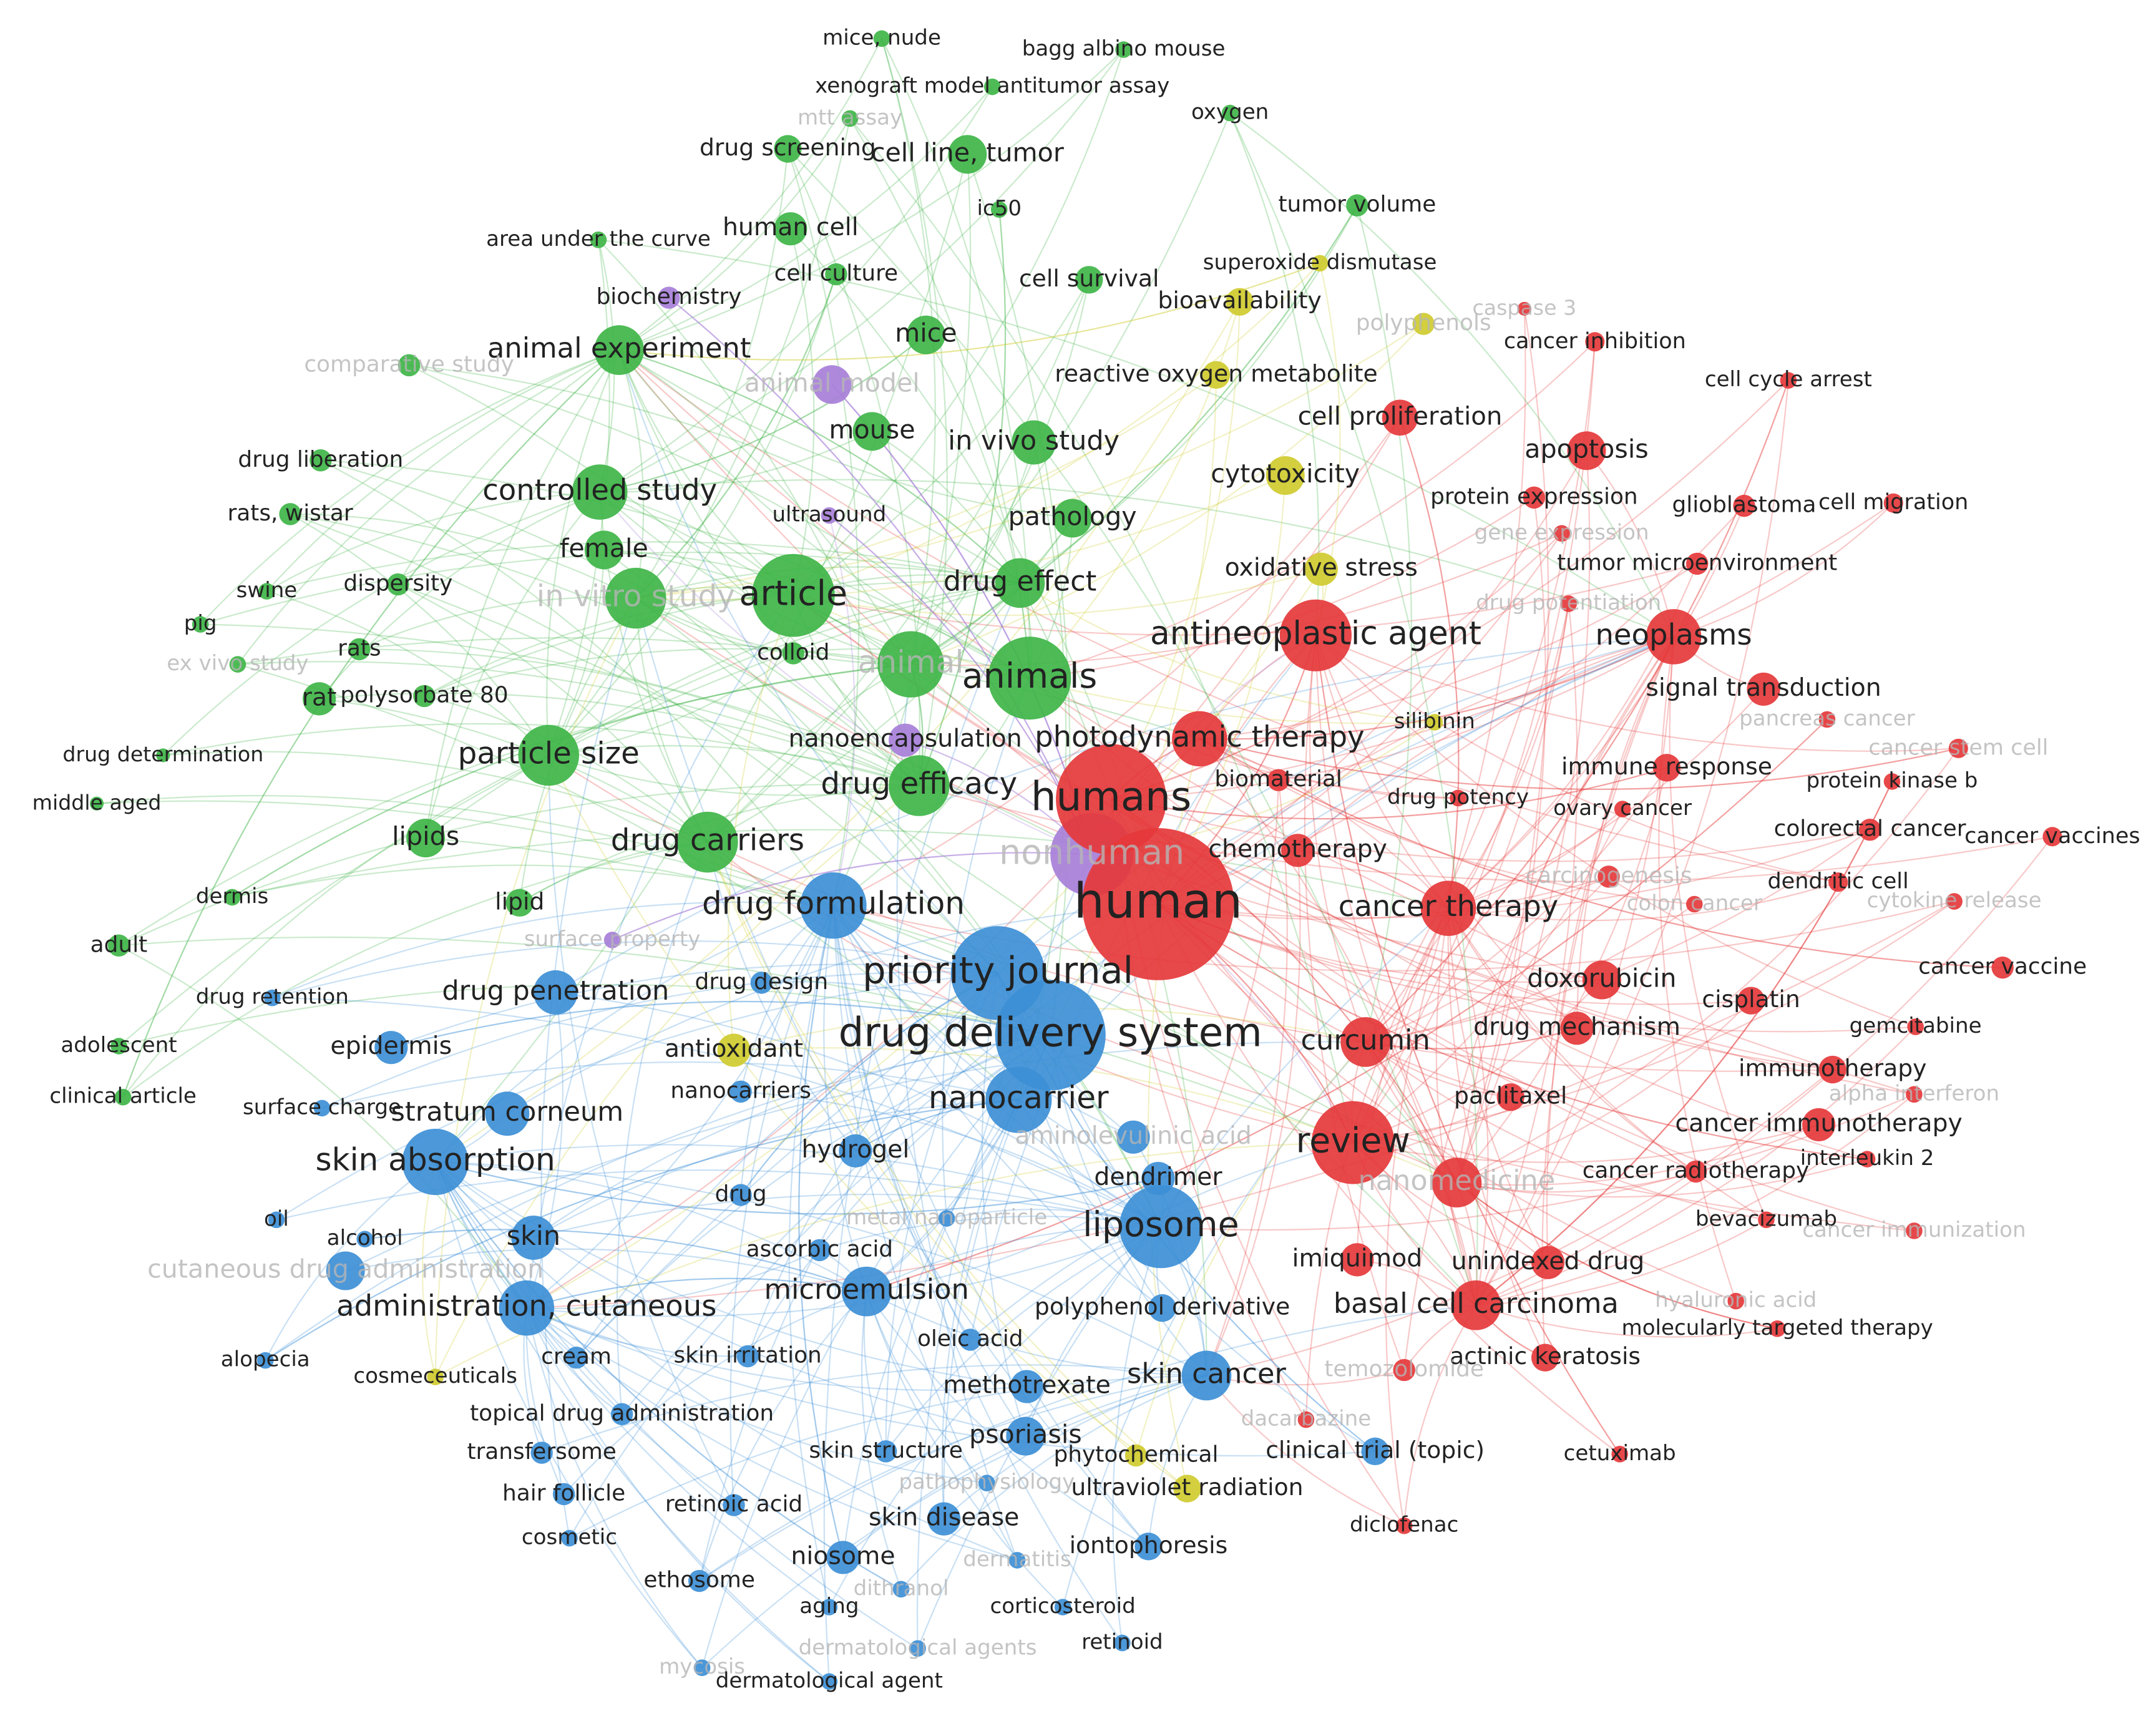 The height and width of the screenshot is (1716, 2156). Describe the element at coordinates (1161, 1225) in the screenshot. I see `node-label: liposome` at that location.